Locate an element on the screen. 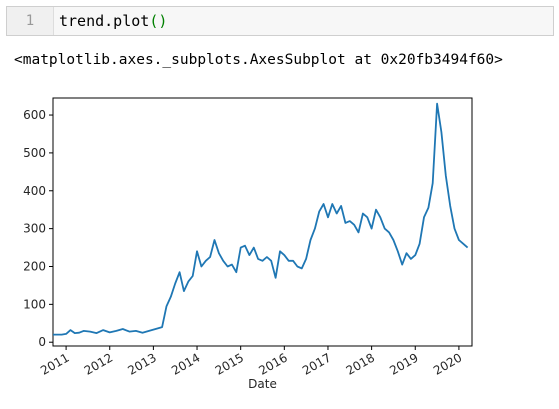 The height and width of the screenshot is (409, 559). code-input-cell: 1 trend.plot() is located at coordinates (280, 21).